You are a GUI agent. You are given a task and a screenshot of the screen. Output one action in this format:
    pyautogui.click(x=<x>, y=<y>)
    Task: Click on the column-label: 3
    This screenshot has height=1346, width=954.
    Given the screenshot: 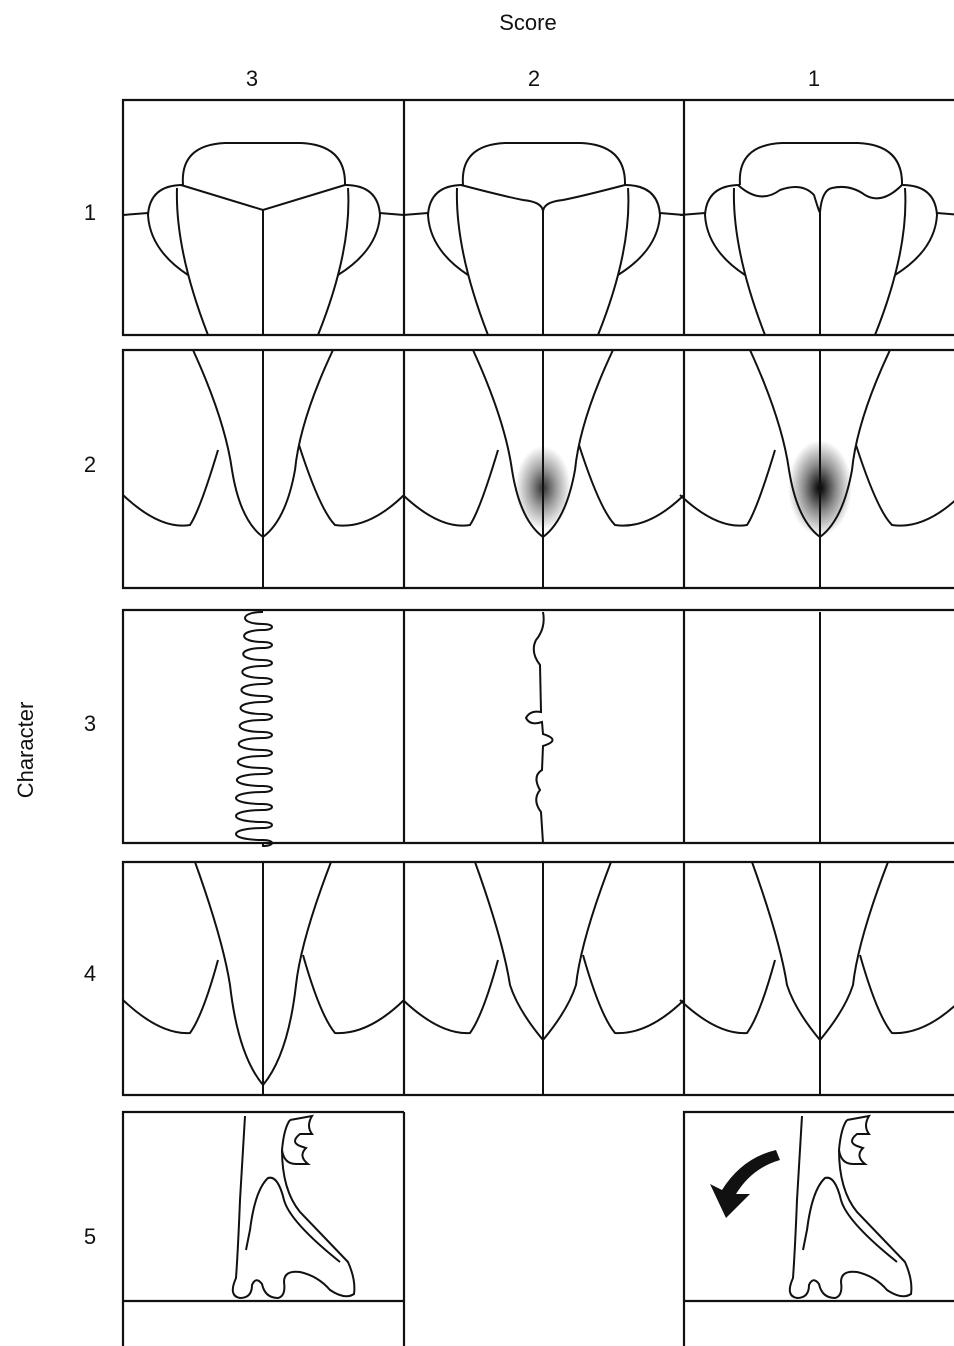 What is the action you would take?
    pyautogui.click(x=252, y=78)
    